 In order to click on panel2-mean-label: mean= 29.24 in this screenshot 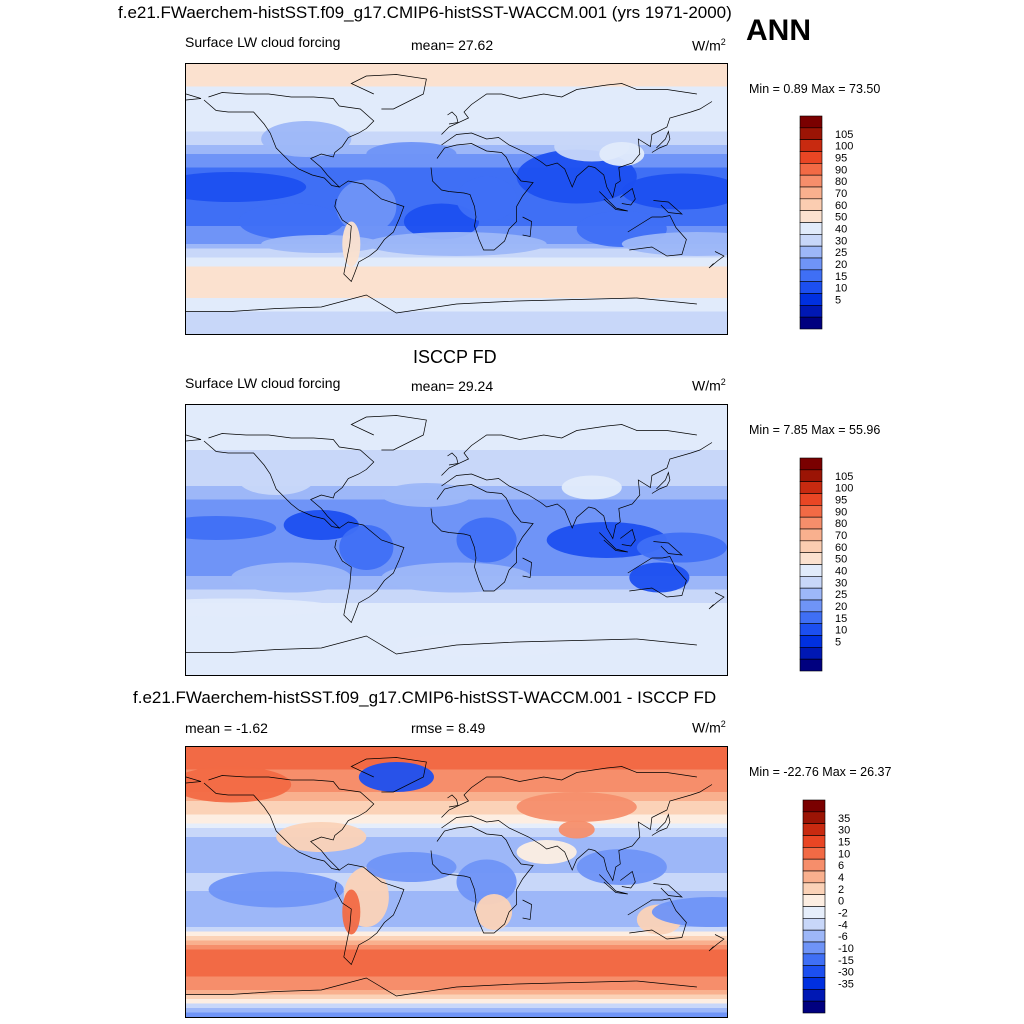, I will do `click(452, 386)`.